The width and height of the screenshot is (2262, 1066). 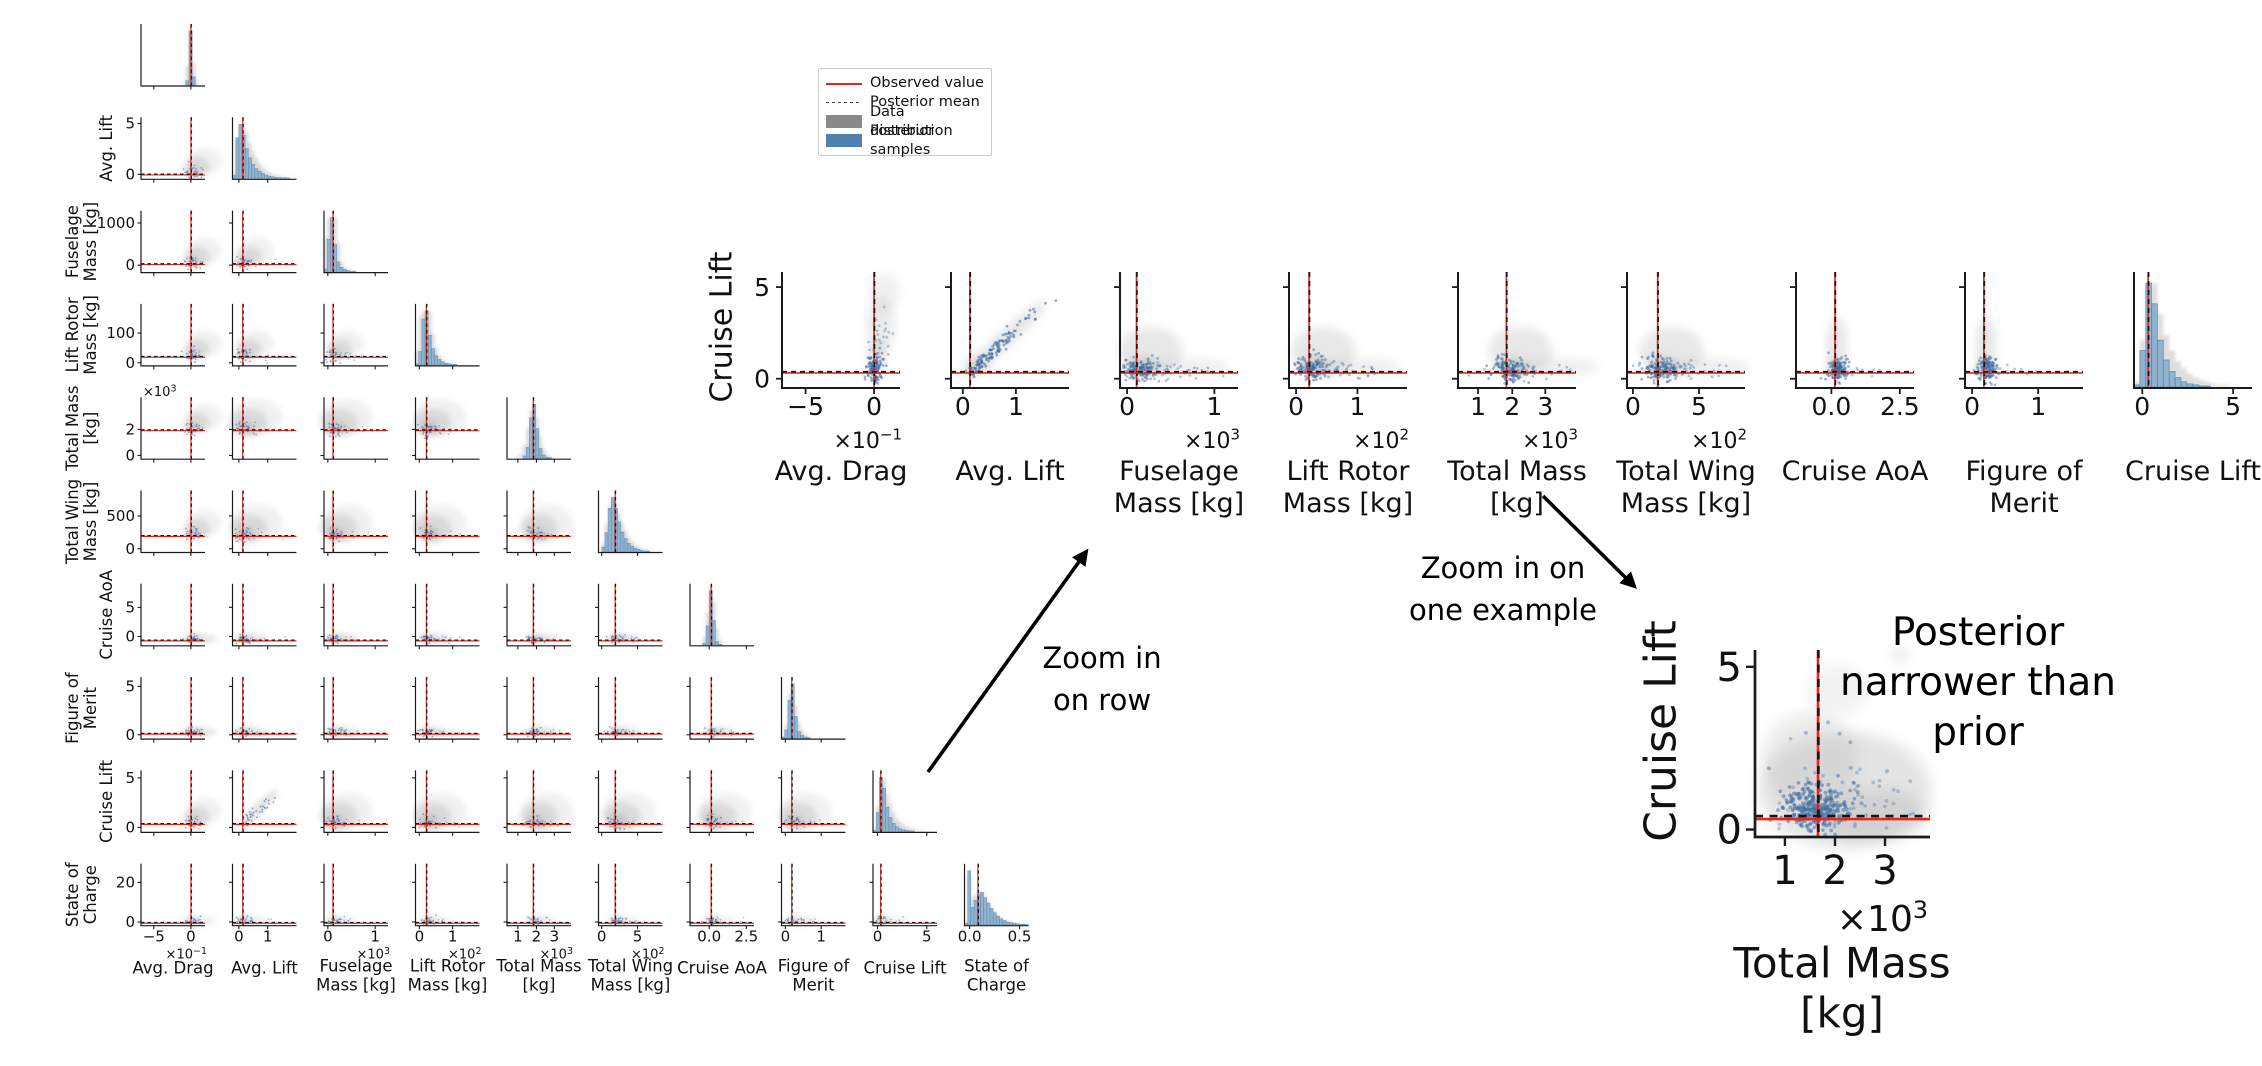 What do you see at coordinates (630, 523) in the screenshot?
I see `matrix-cell-total-wing-mass-kg-vs-total-wing-mass-kg` at bounding box center [630, 523].